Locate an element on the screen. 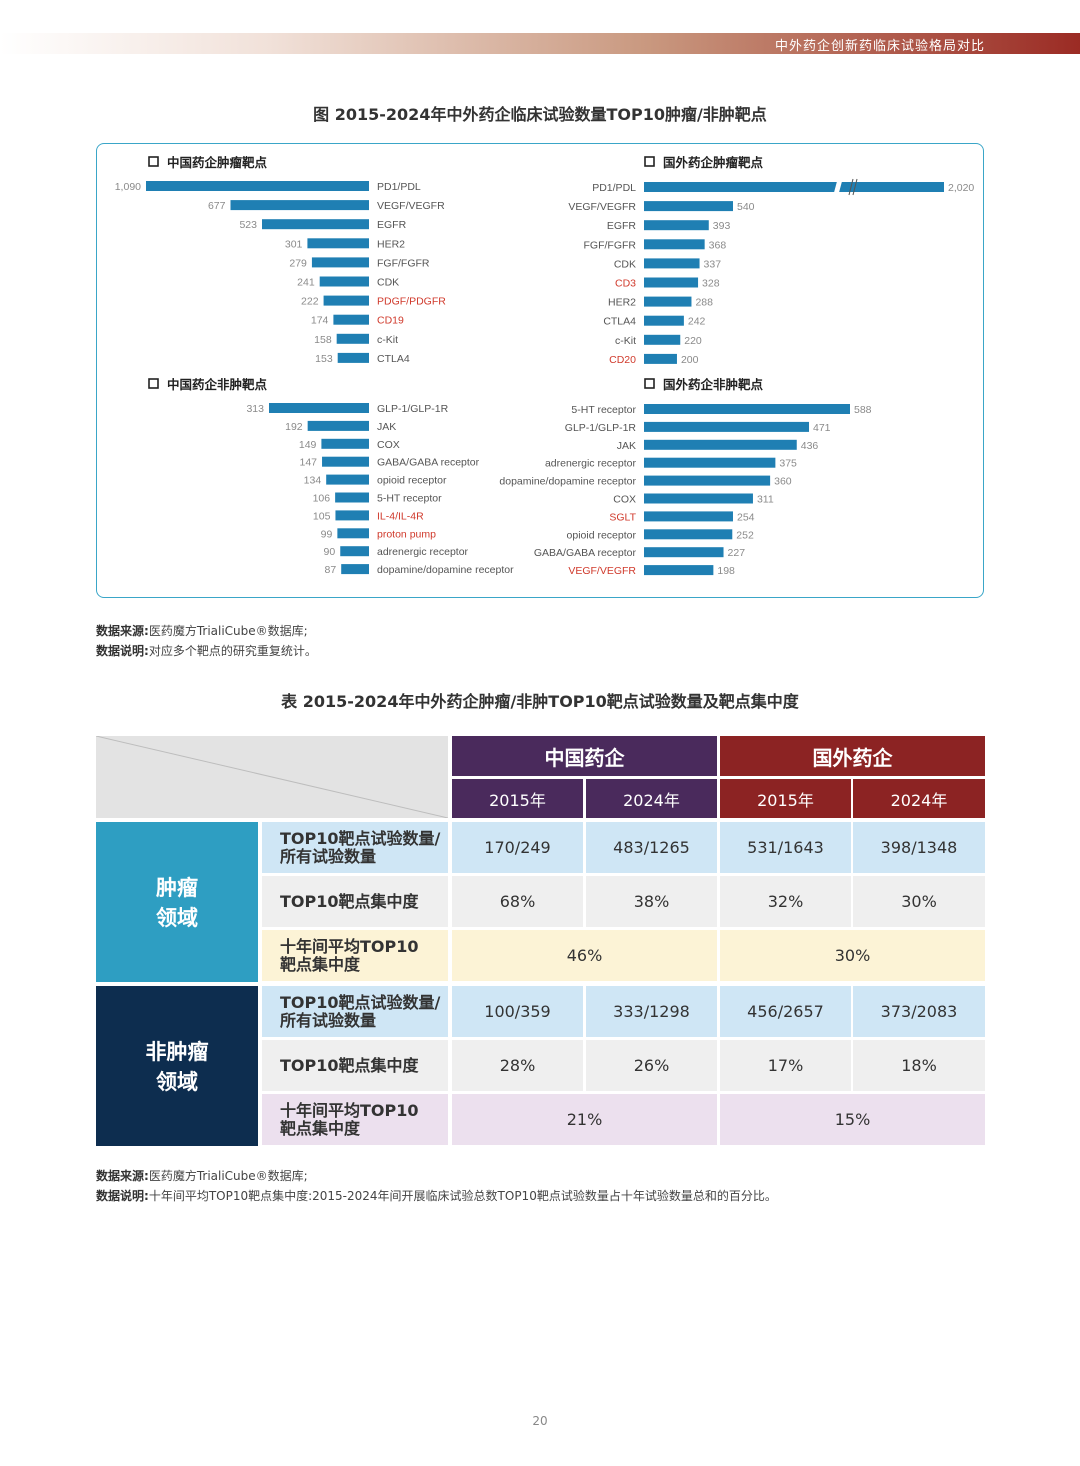 Image resolution: width=1080 pixels, height=1466 pixels. bar-value-label: 105 is located at coordinates (322, 516).